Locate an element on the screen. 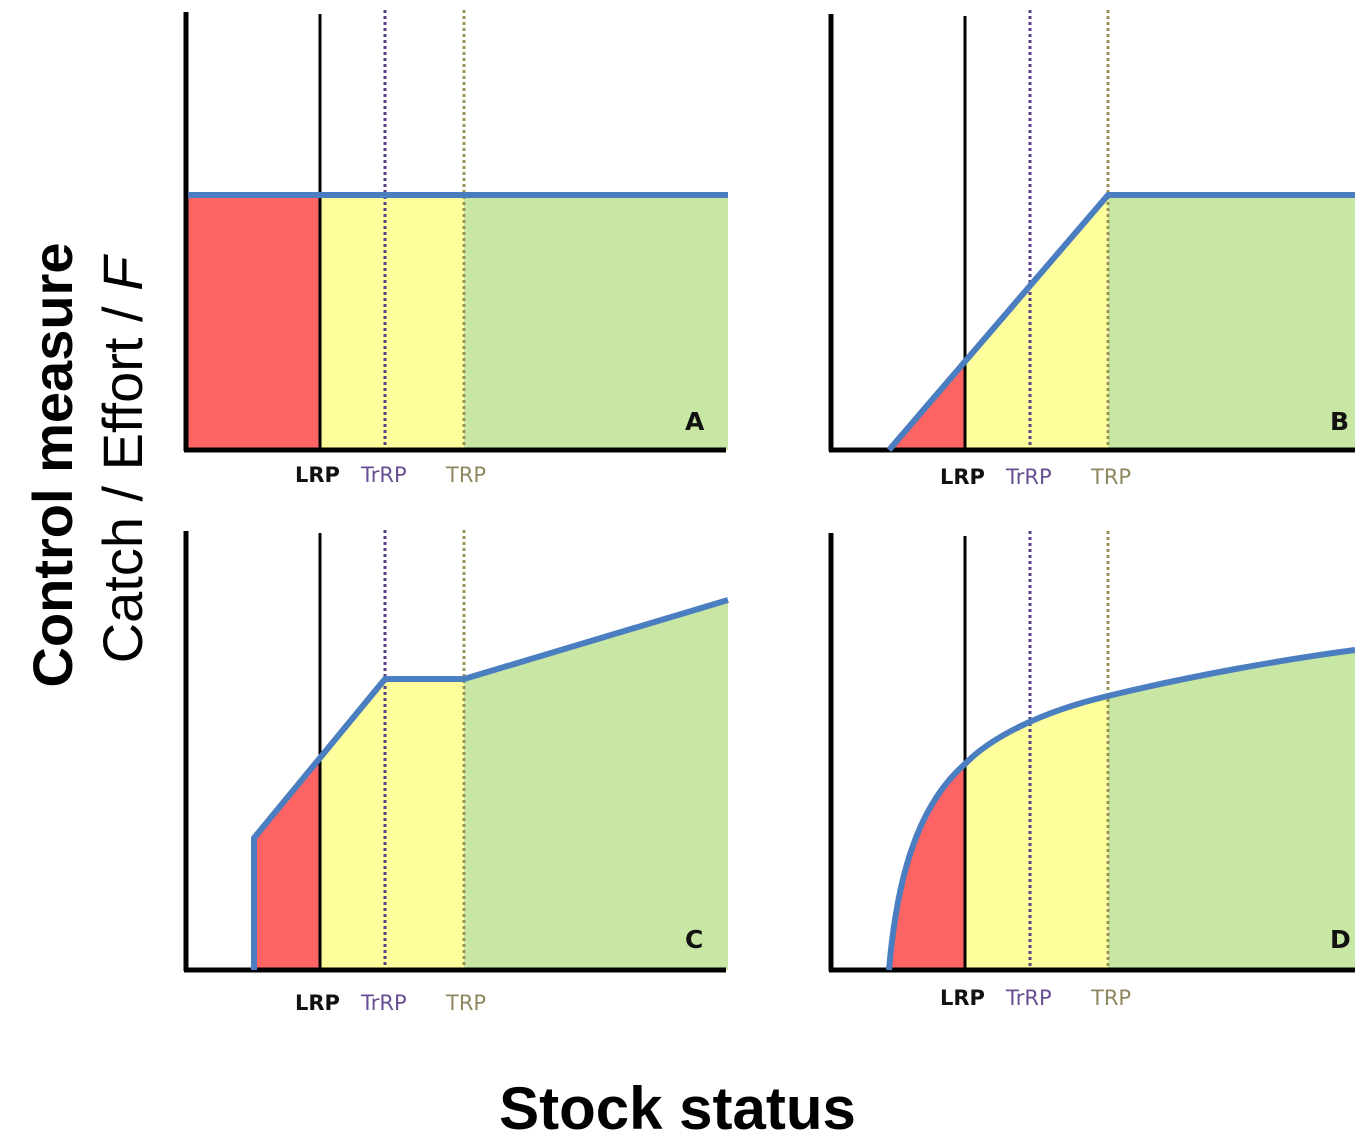  panel-b-trp-label: TRP is located at coordinates (1110, 477).